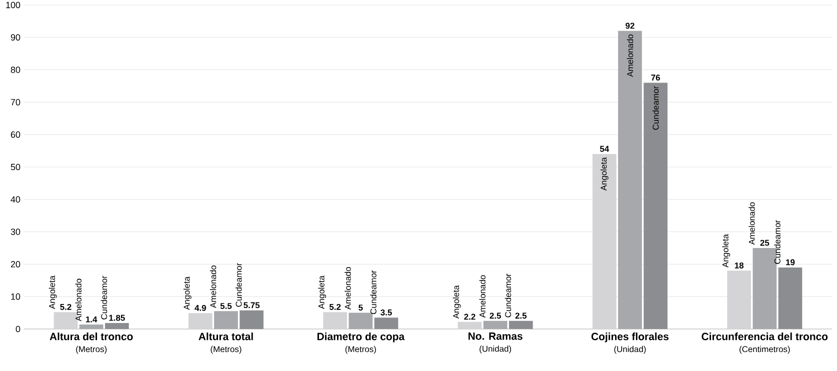 The image size is (837, 371). What do you see at coordinates (92, 319) in the screenshot?
I see `data-label: 1.4` at bounding box center [92, 319].